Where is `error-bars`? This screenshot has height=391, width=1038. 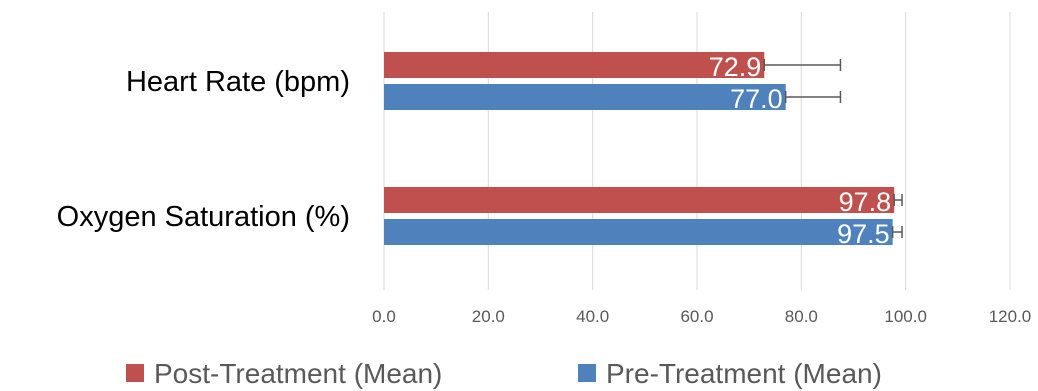
error-bars is located at coordinates (833, 148).